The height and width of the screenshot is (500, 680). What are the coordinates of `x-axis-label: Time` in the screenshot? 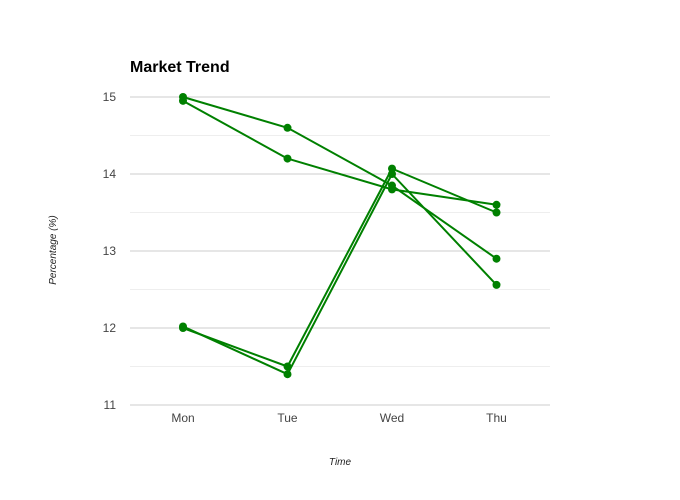 It's located at (340, 462).